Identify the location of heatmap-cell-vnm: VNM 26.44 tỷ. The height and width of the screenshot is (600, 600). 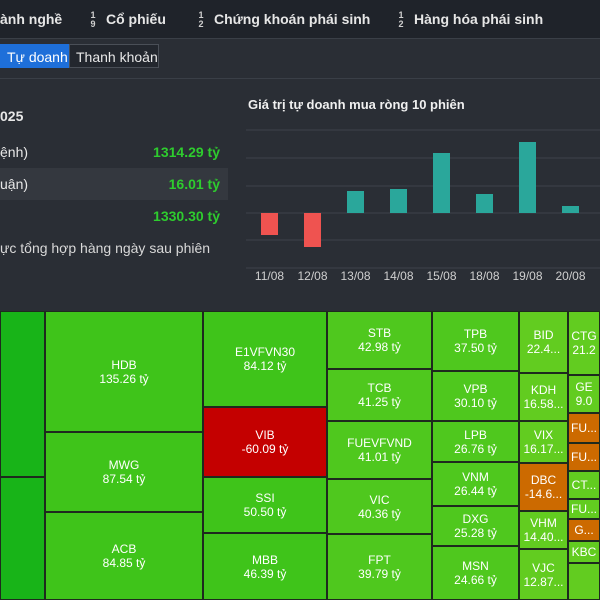
(475, 484).